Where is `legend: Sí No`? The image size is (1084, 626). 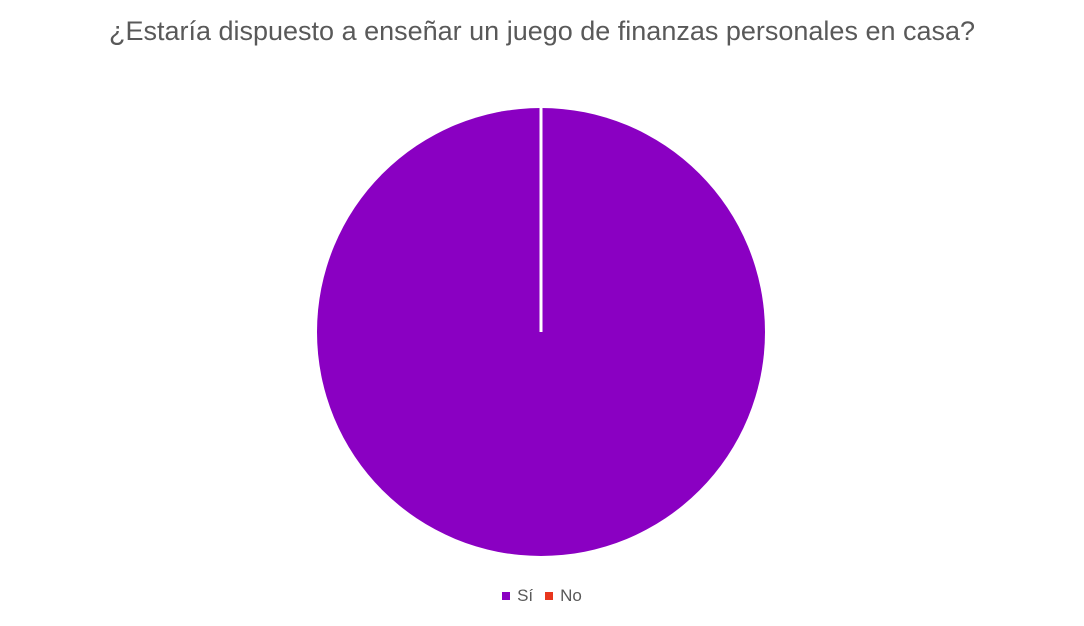 legend: Sí No is located at coordinates (542, 596).